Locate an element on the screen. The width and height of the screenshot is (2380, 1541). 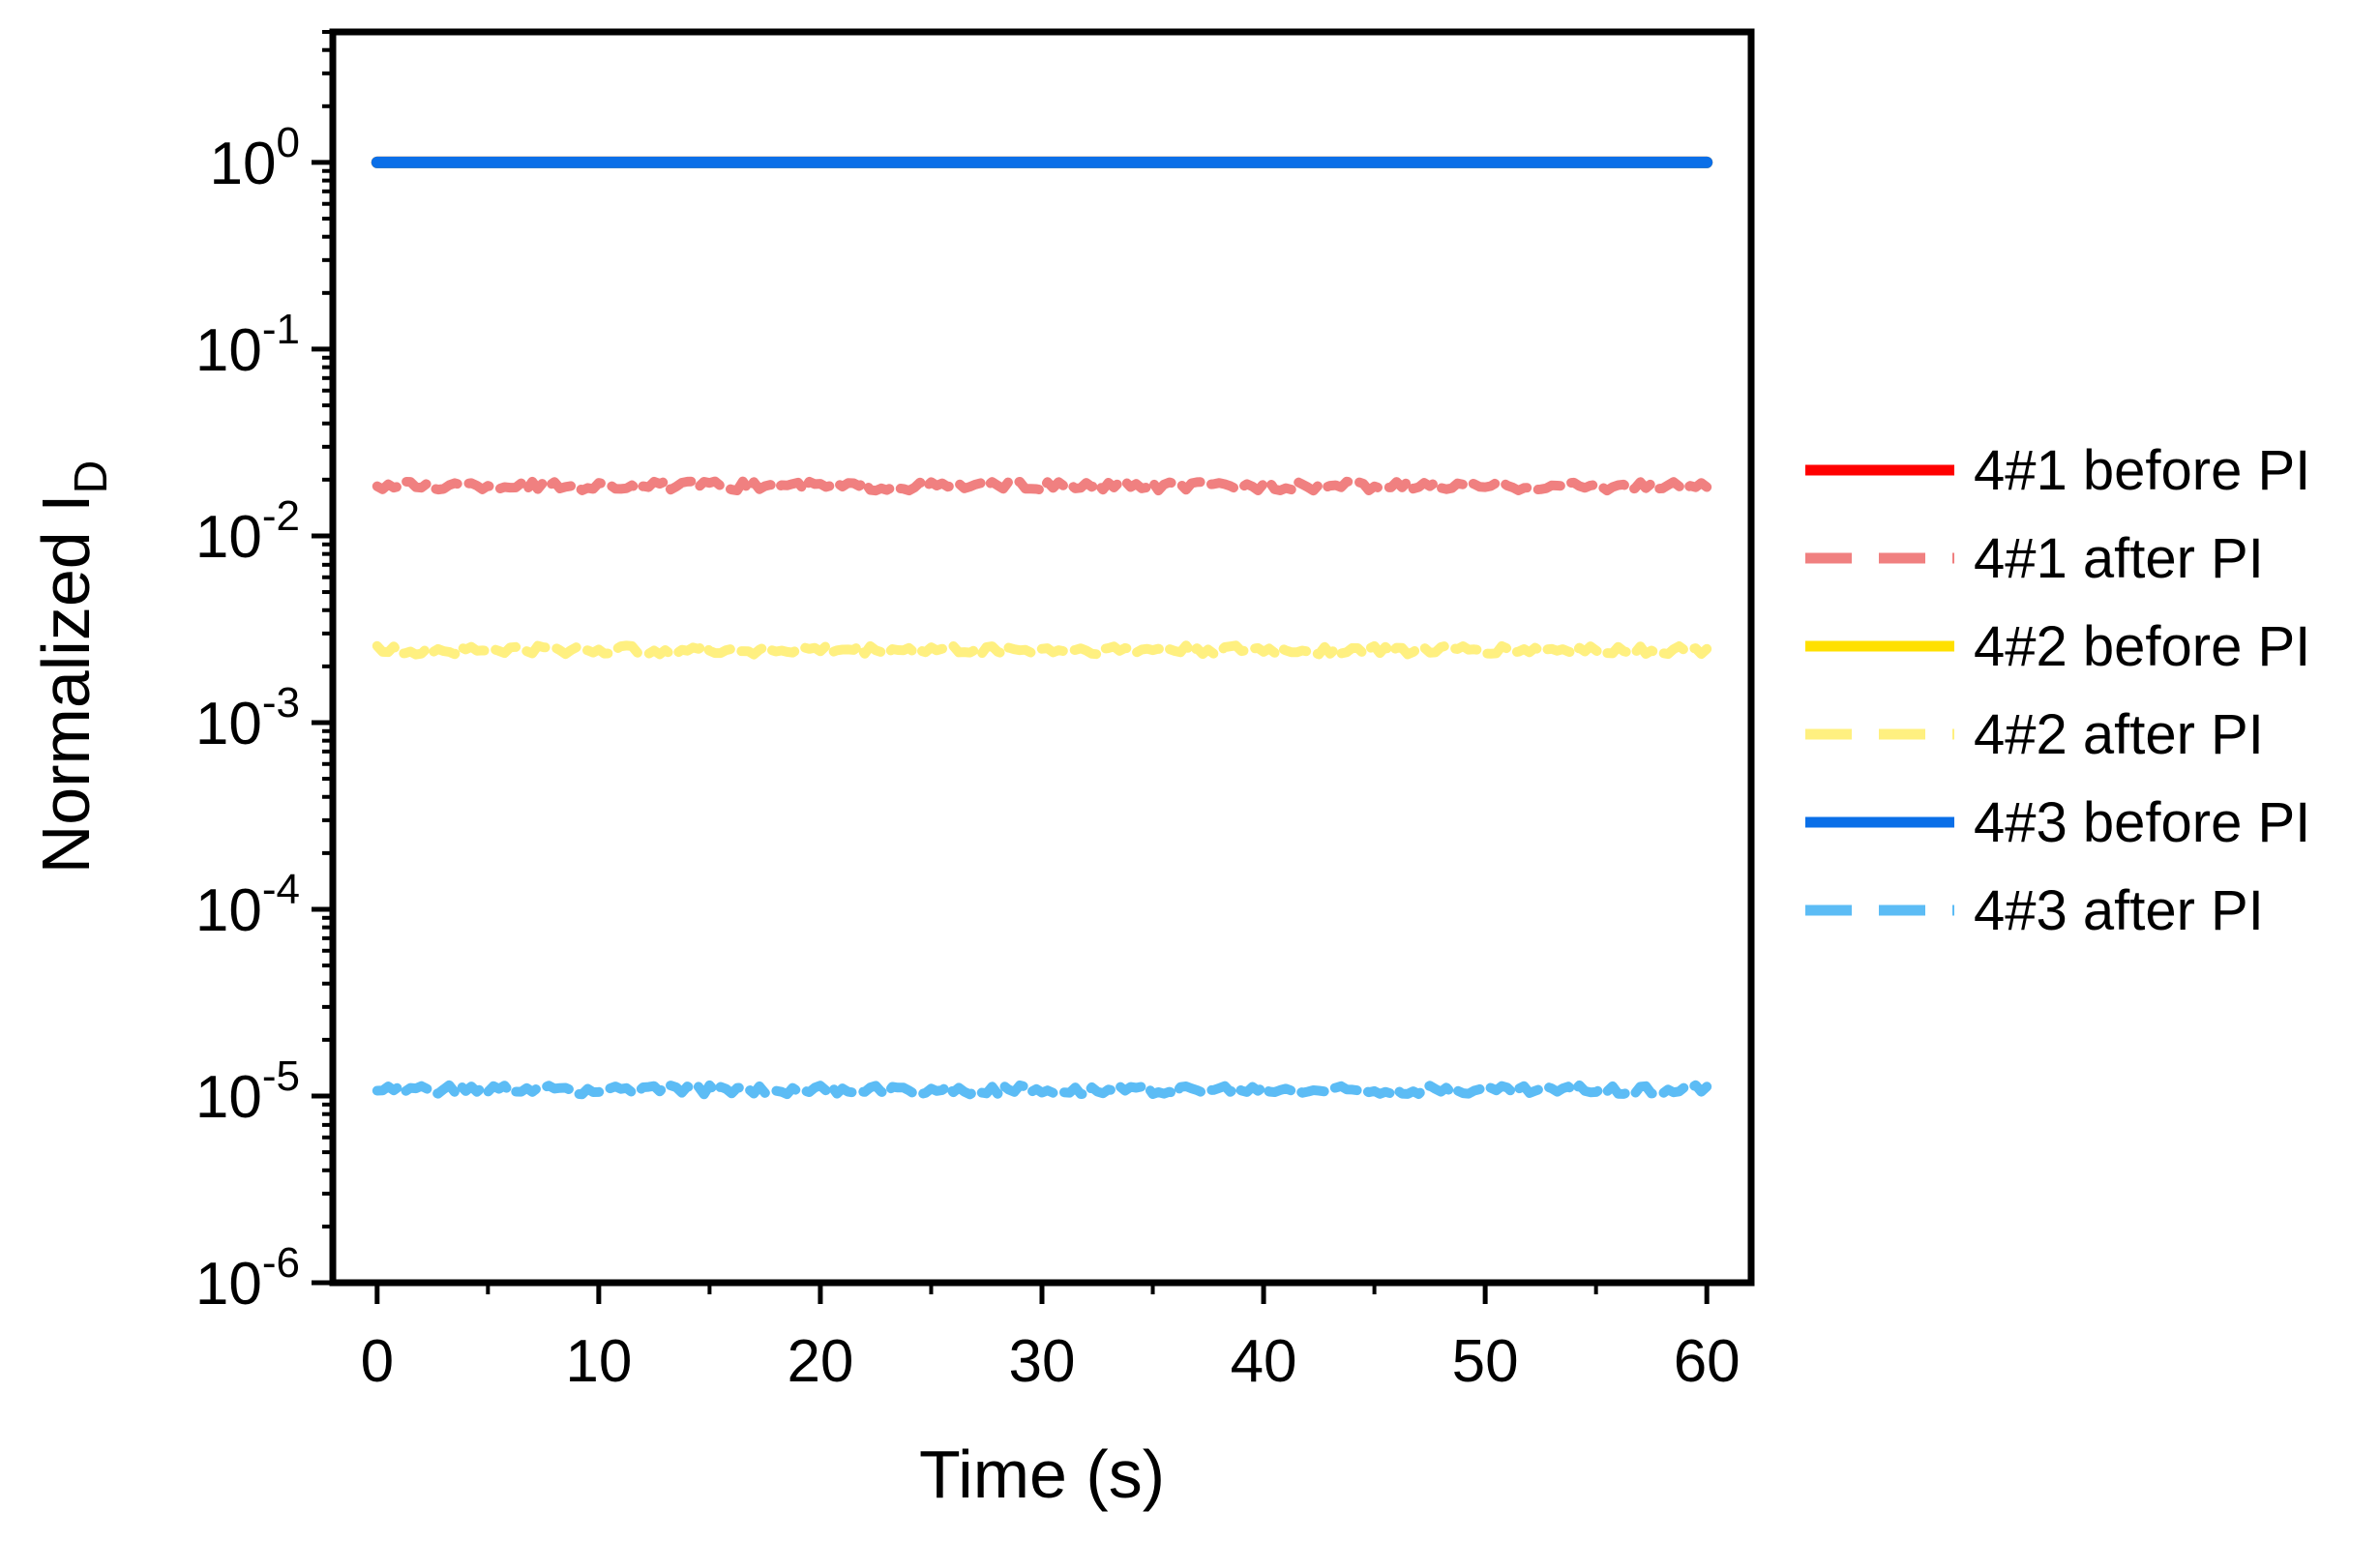
y-tick-label: 10⁻⁶ is located at coordinates (248, 1278).